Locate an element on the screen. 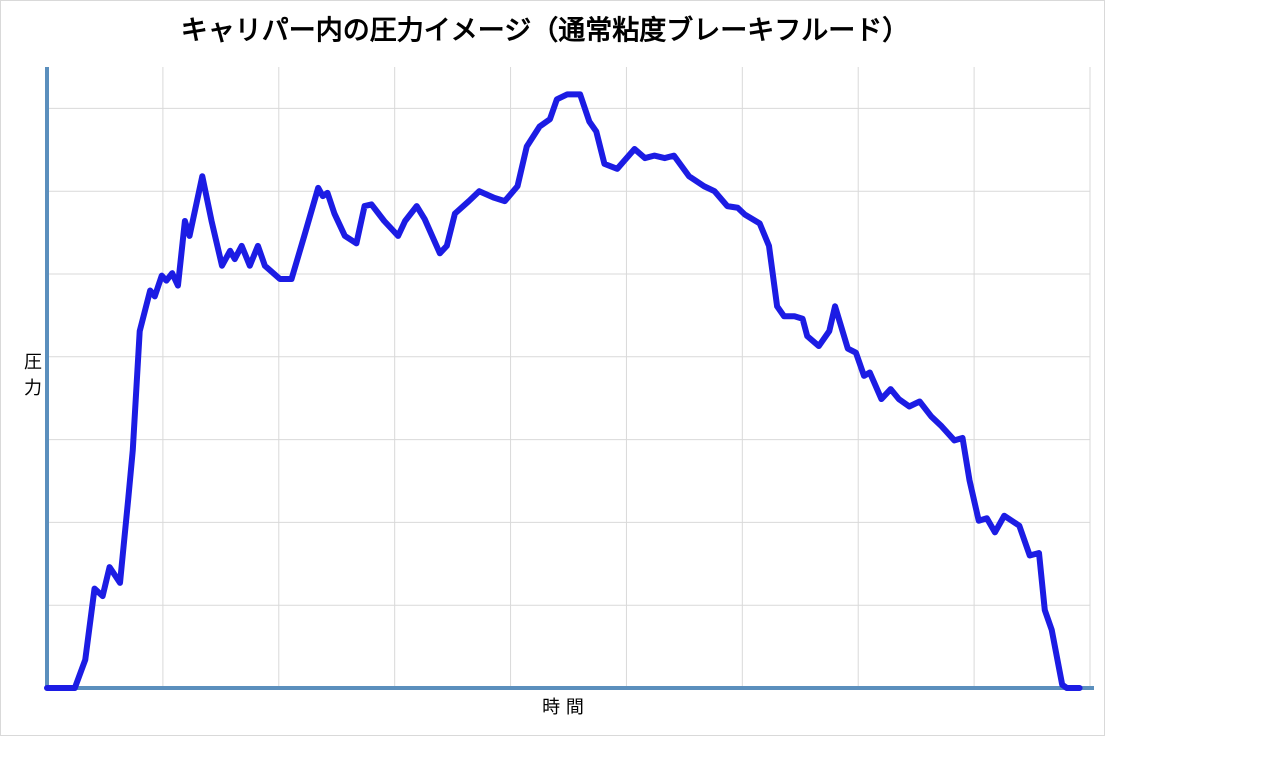 The image size is (1280, 781). chart-title: キャリパー内の圧力イメージ（通常粘度ブレーキフルード） is located at coordinates (545, 31).